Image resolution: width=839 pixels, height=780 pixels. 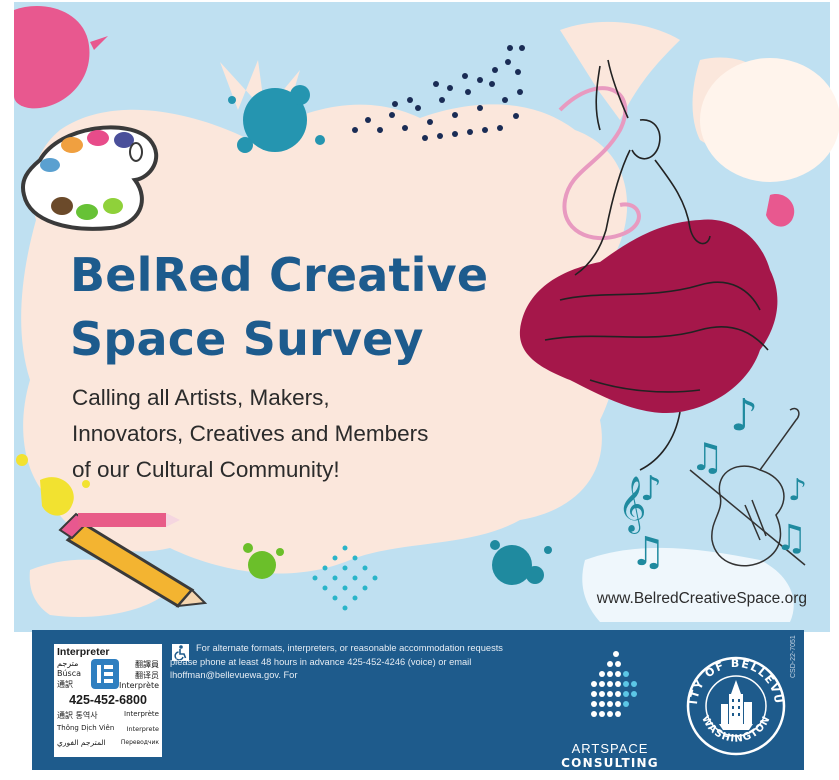 What do you see at coordinates (57, 496) in the screenshot?
I see `yellow-splash` at bounding box center [57, 496].